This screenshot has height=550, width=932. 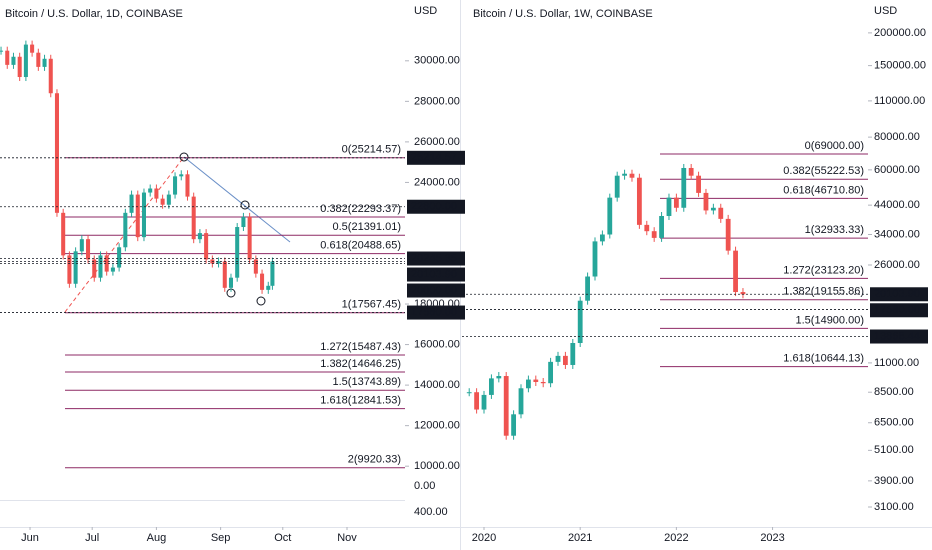 I want to click on price-tag-label: 20103.90, so click(x=434, y=274).